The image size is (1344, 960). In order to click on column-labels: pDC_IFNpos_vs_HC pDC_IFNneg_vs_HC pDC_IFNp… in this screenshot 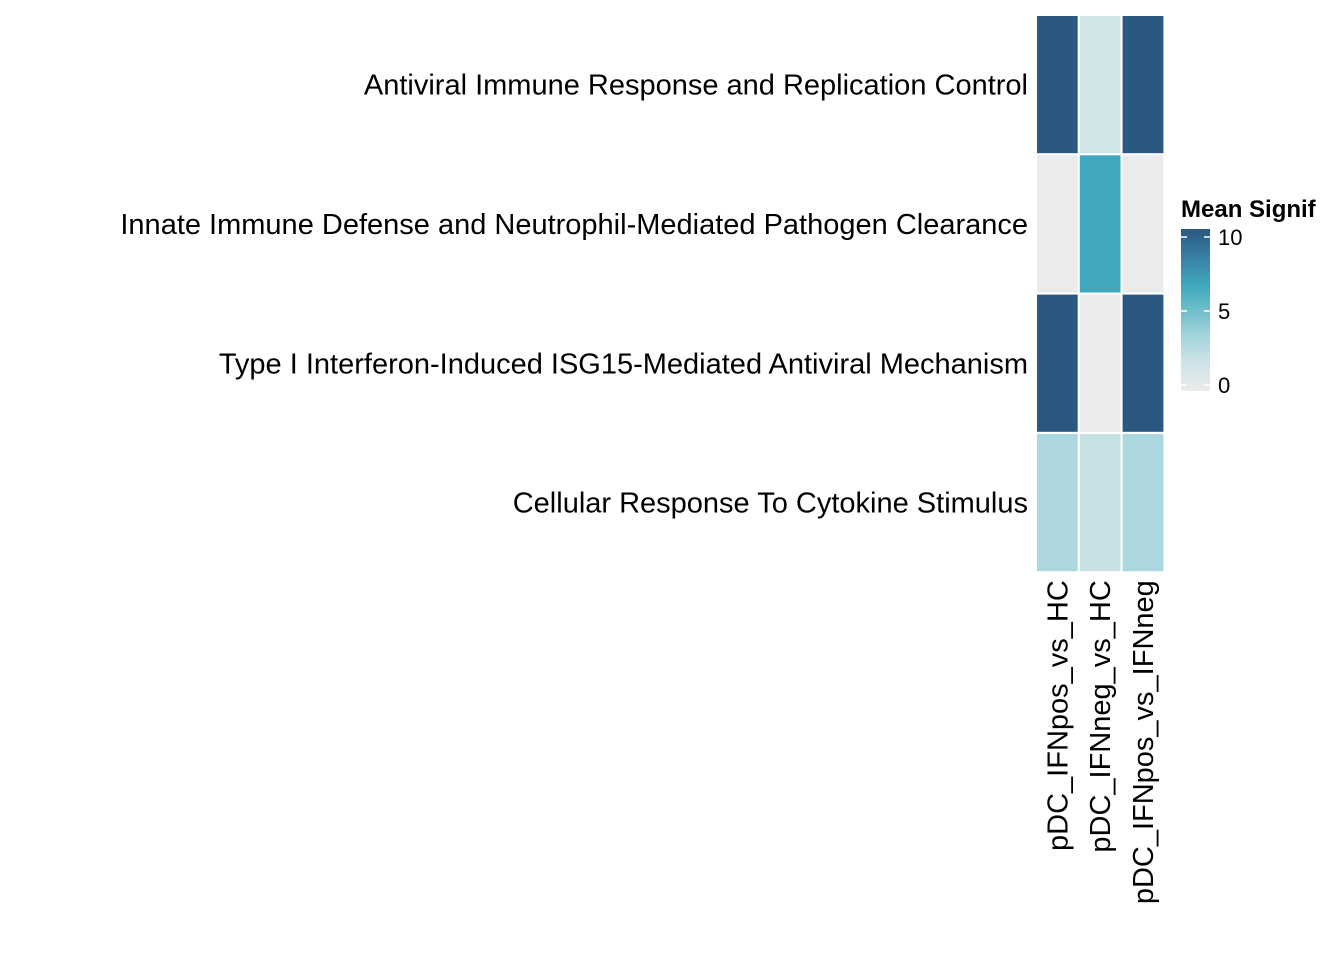, I will do `click(1101, 742)`.